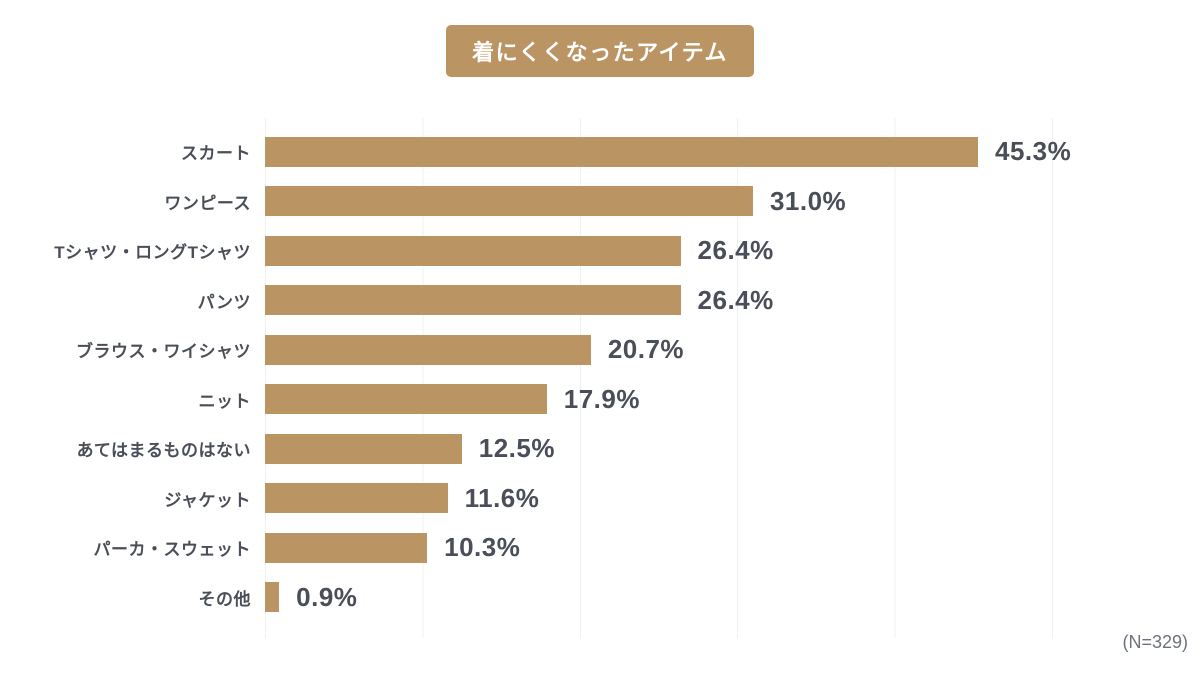 The width and height of the screenshot is (1200, 675). I want to click on bar-value-label: 0.9%, so click(327, 596).